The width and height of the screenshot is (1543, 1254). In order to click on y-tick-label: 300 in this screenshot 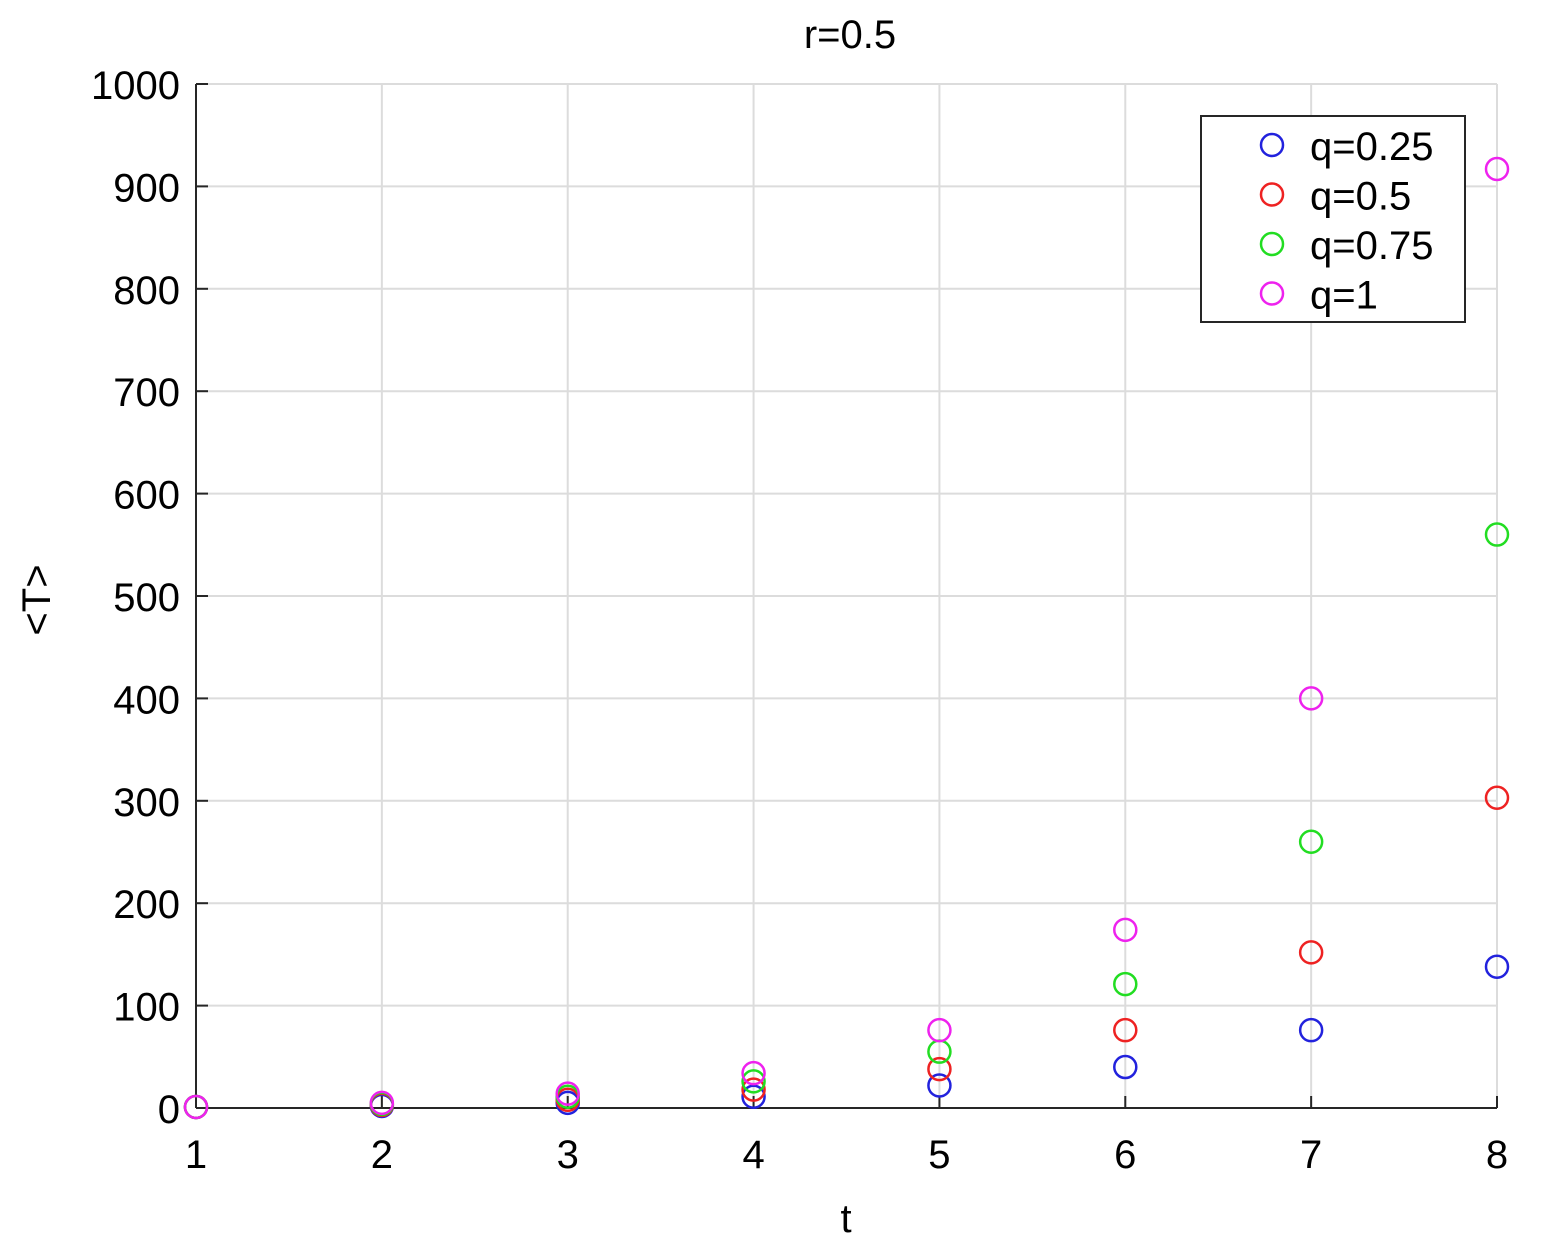, I will do `click(146, 803)`.